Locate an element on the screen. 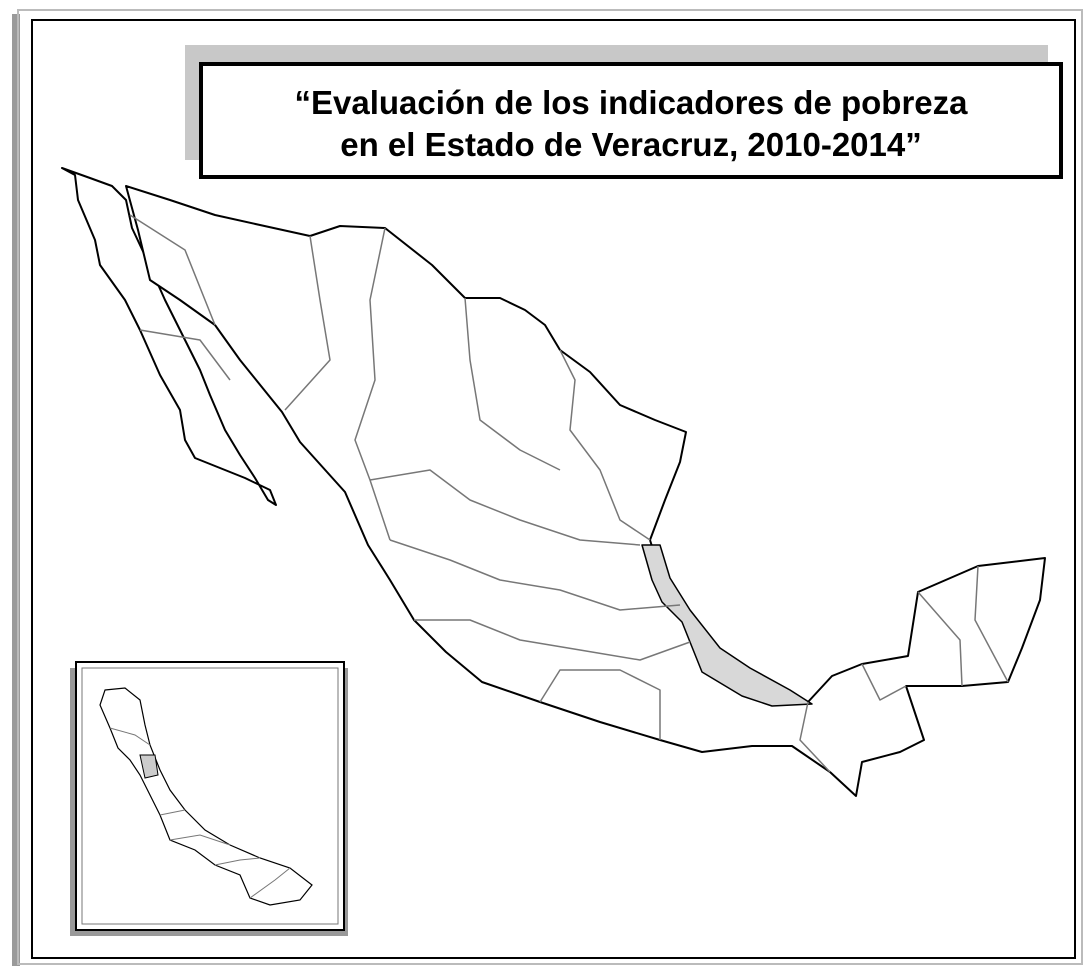 The width and height of the screenshot is (1086, 973). veracruz-inset-map is located at coordinates (206, 796).